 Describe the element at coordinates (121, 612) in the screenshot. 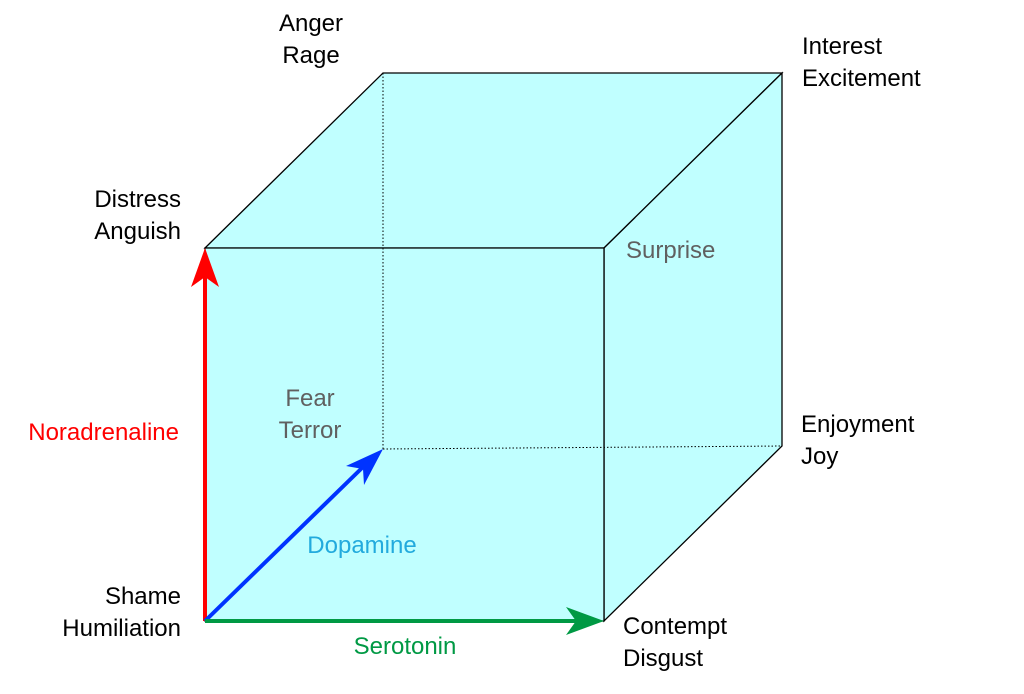

I see `vertex-label-shame: Shame Humiliation` at that location.